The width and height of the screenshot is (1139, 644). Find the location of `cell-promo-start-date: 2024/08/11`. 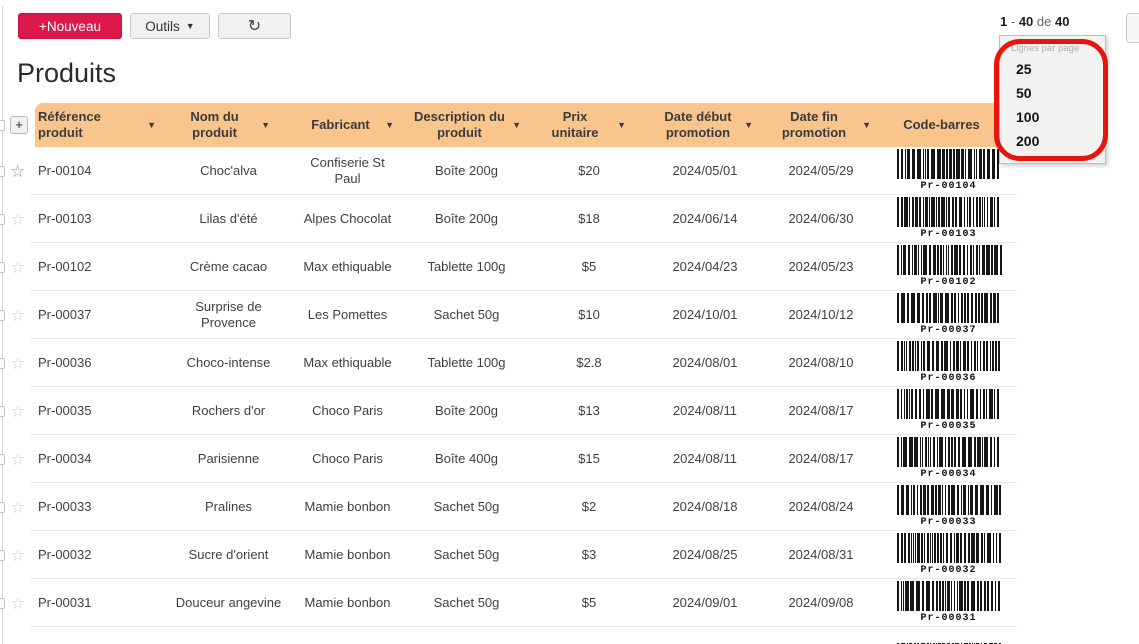

cell-promo-start-date: 2024/08/11 is located at coordinates (705, 410).